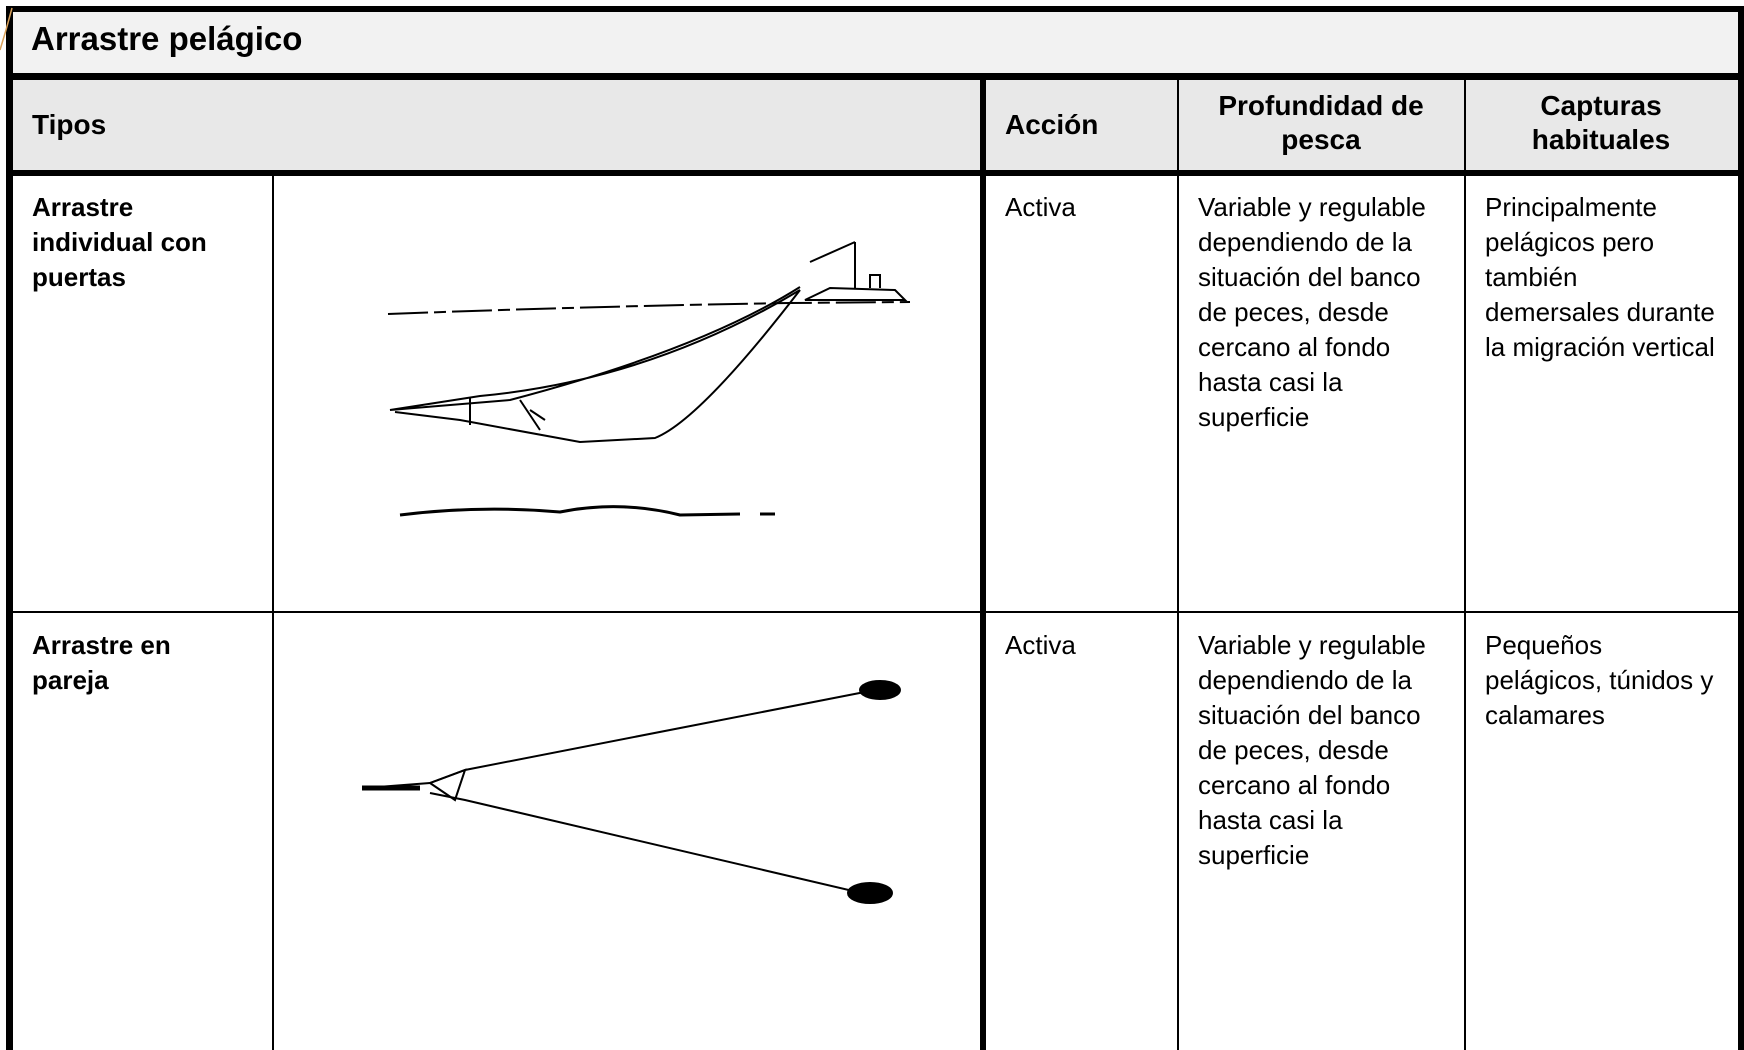 This screenshot has height=1050, width=1744. What do you see at coordinates (649, 379) in the screenshot?
I see `single-trawl-drawing` at bounding box center [649, 379].